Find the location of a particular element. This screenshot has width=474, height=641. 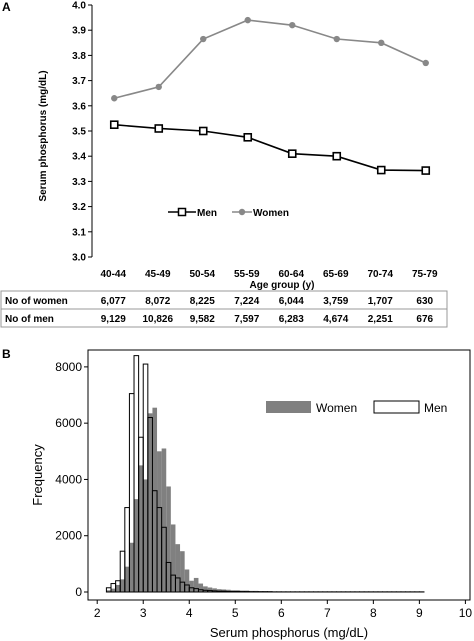

y-tick-label: 3.9 is located at coordinates (79, 31).